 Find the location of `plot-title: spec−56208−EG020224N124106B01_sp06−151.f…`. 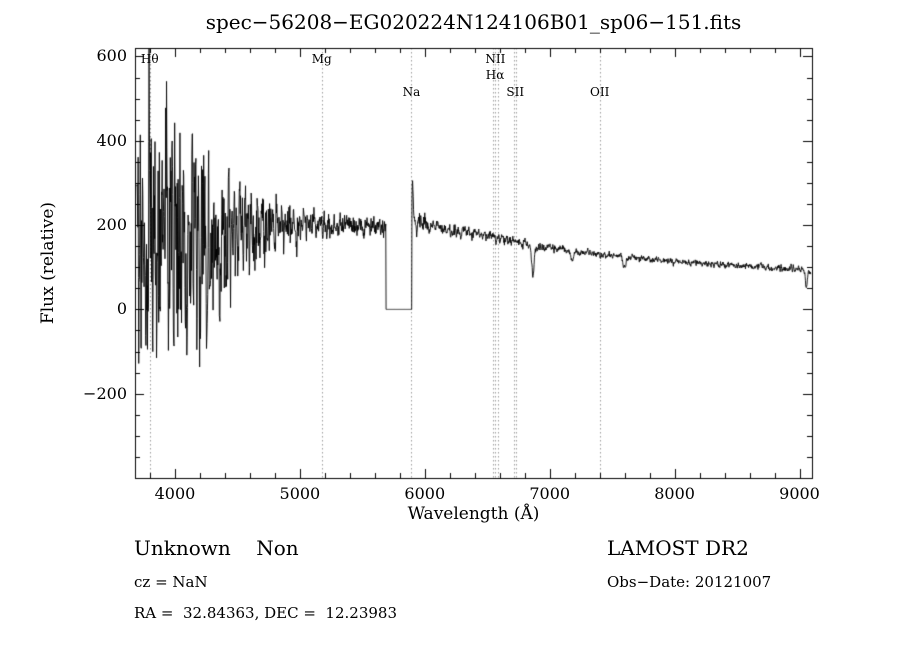

plot-title: spec−56208−EG020224N124106B01_sp06−151.f… is located at coordinates (473, 22).